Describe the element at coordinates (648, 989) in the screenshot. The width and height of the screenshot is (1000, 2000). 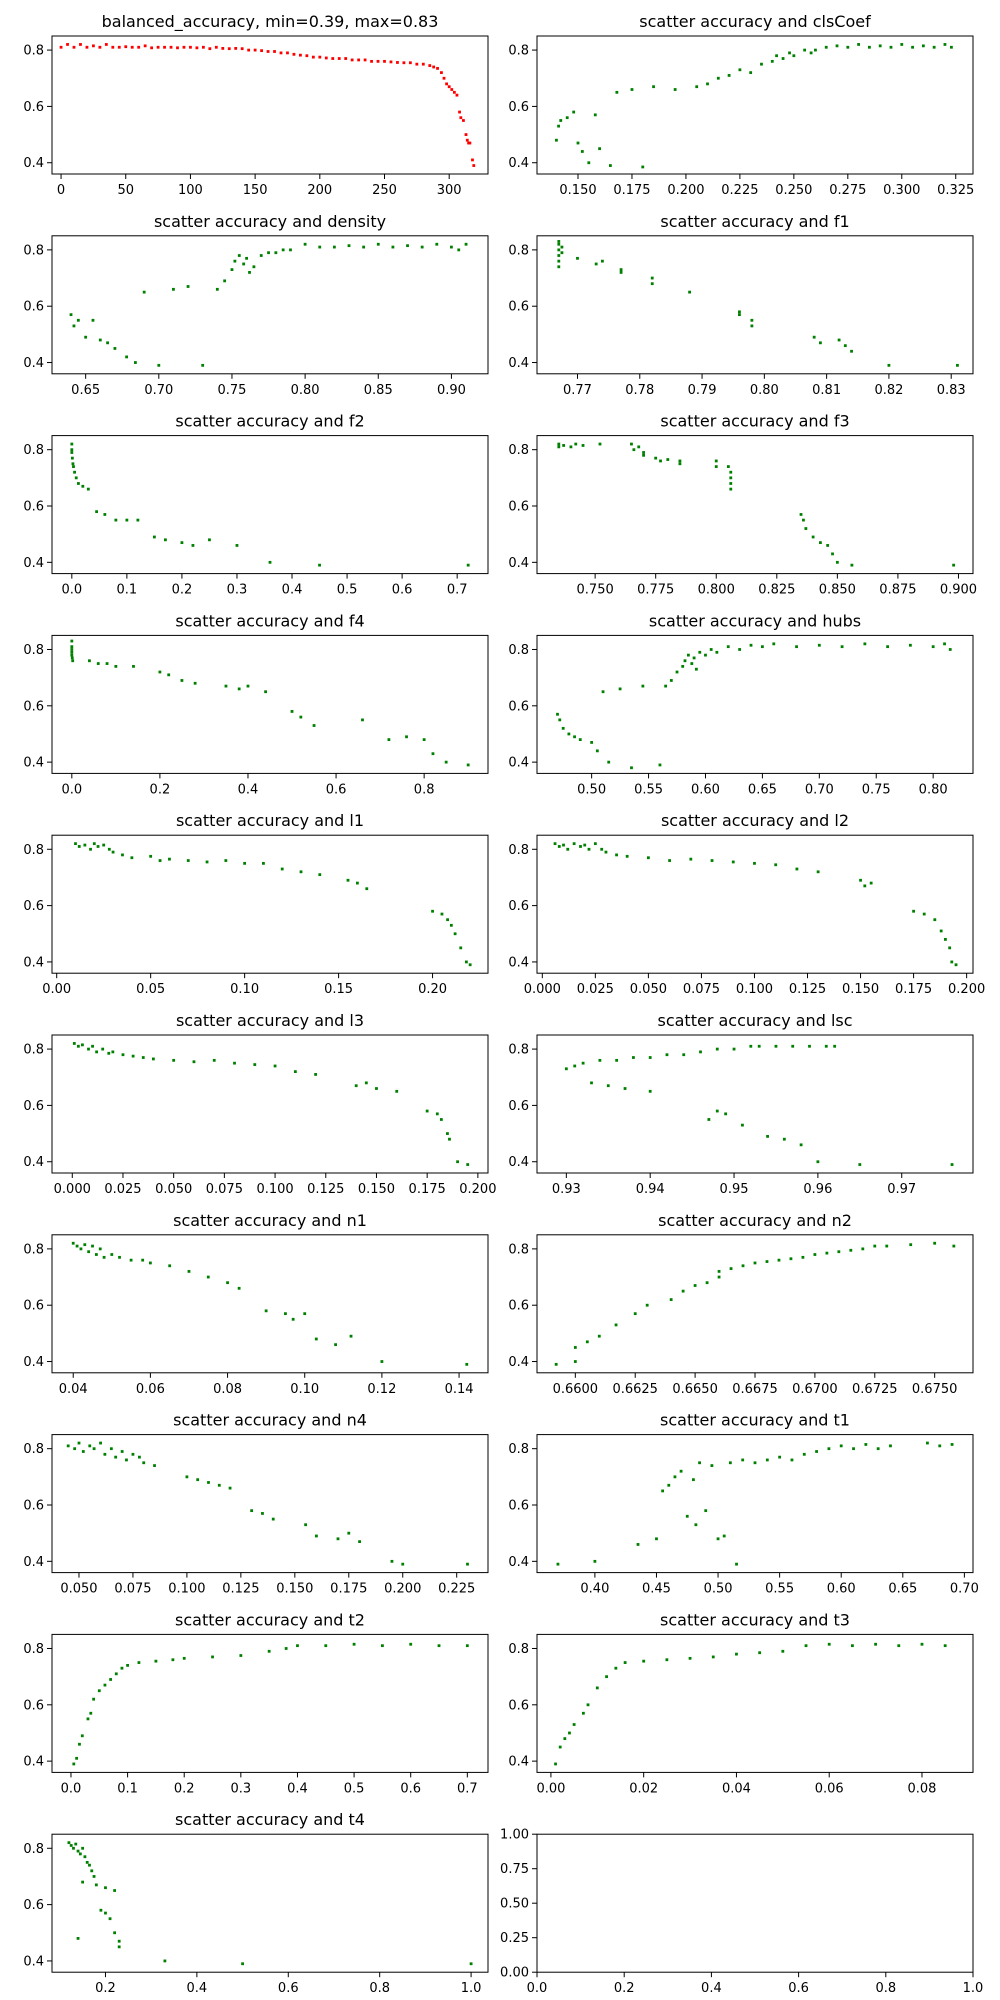
I see `x-tick-label: 0.050` at that location.